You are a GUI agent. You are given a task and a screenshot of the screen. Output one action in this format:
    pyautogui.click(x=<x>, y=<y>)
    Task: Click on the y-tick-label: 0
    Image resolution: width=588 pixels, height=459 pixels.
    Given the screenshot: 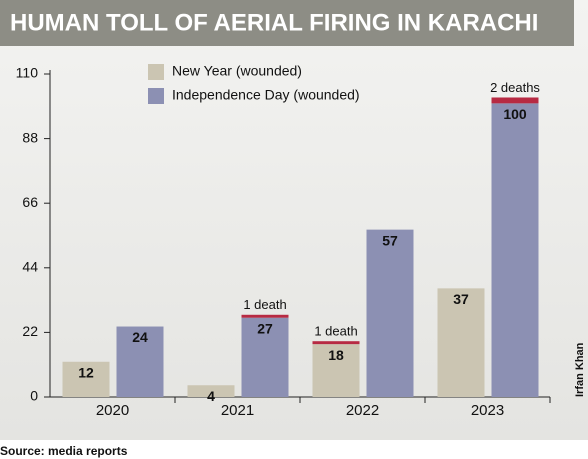 What is the action you would take?
    pyautogui.click(x=34, y=396)
    